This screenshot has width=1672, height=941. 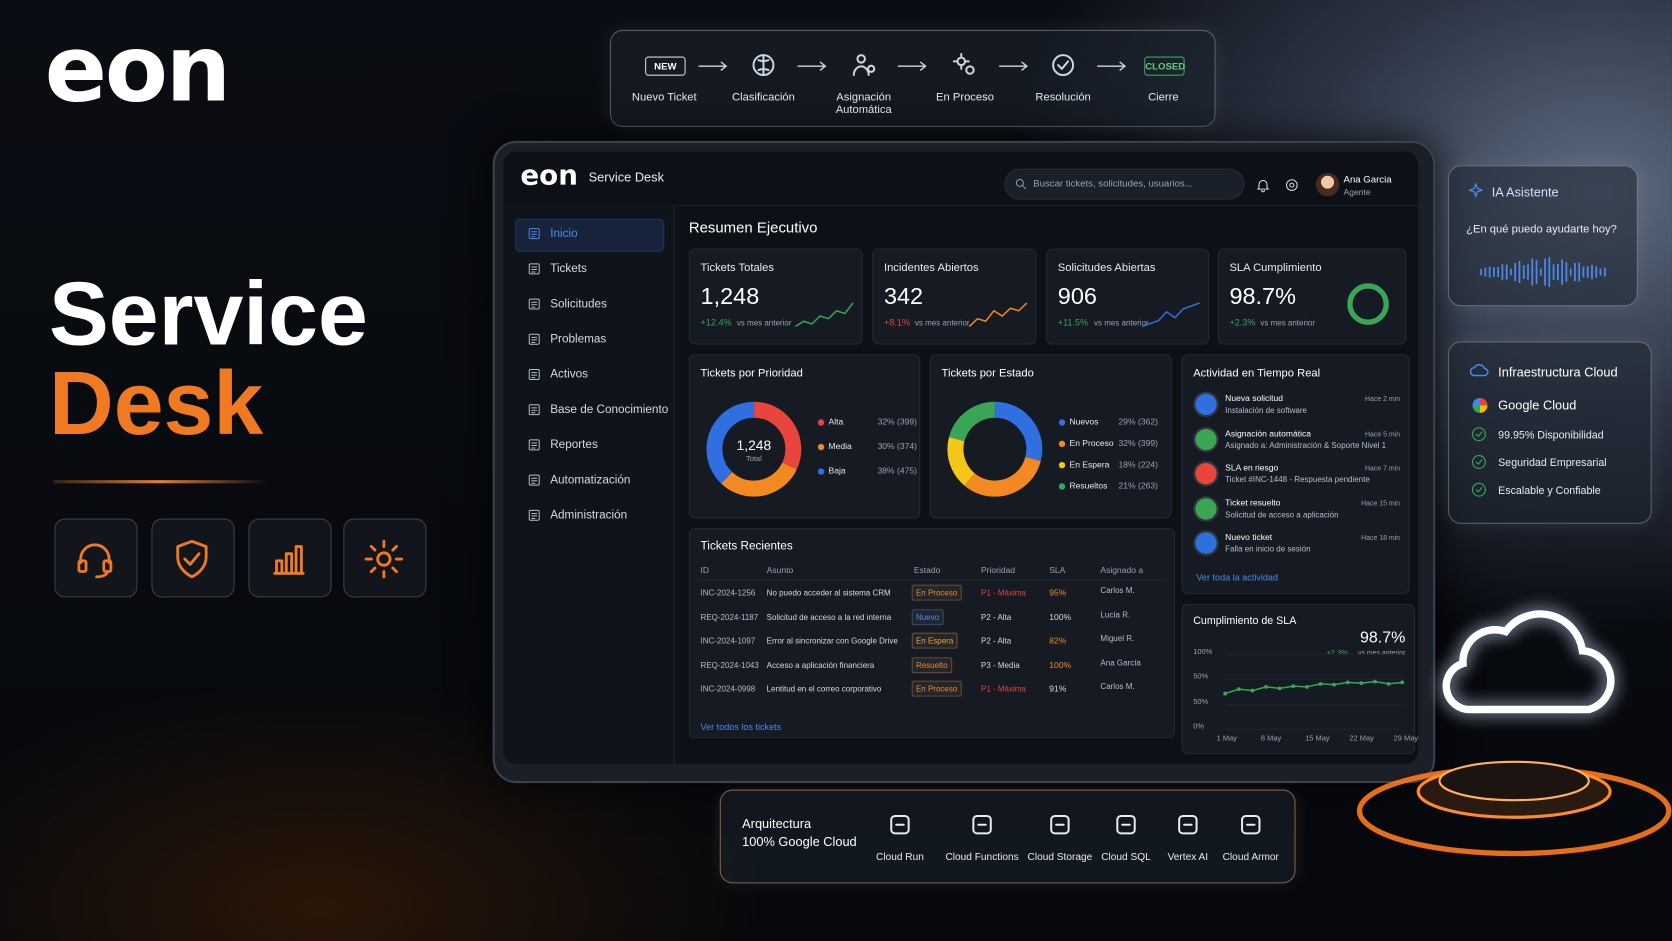 I want to click on activity-time: Hace 5 min, so click(x=1382, y=434).